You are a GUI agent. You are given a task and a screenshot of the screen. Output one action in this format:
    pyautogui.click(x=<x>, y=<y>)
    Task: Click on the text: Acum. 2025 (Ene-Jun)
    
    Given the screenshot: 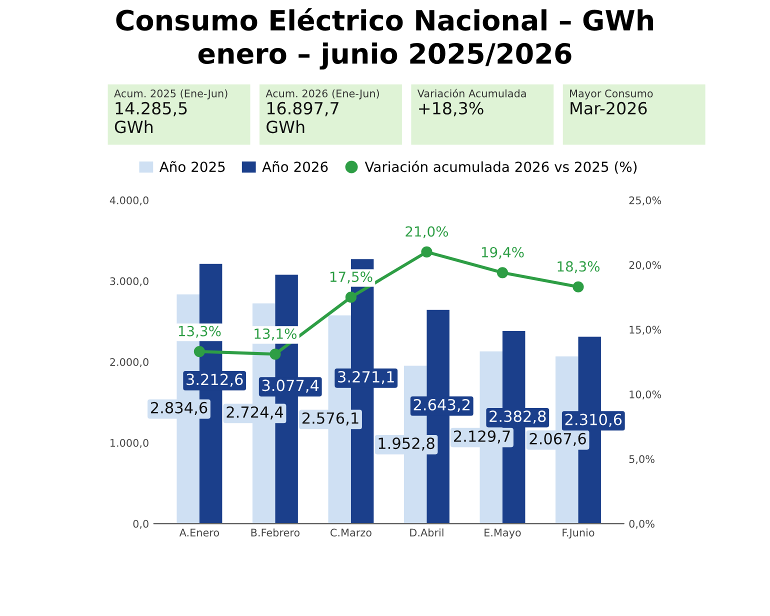 What is the action you would take?
    pyautogui.click(x=171, y=94)
    